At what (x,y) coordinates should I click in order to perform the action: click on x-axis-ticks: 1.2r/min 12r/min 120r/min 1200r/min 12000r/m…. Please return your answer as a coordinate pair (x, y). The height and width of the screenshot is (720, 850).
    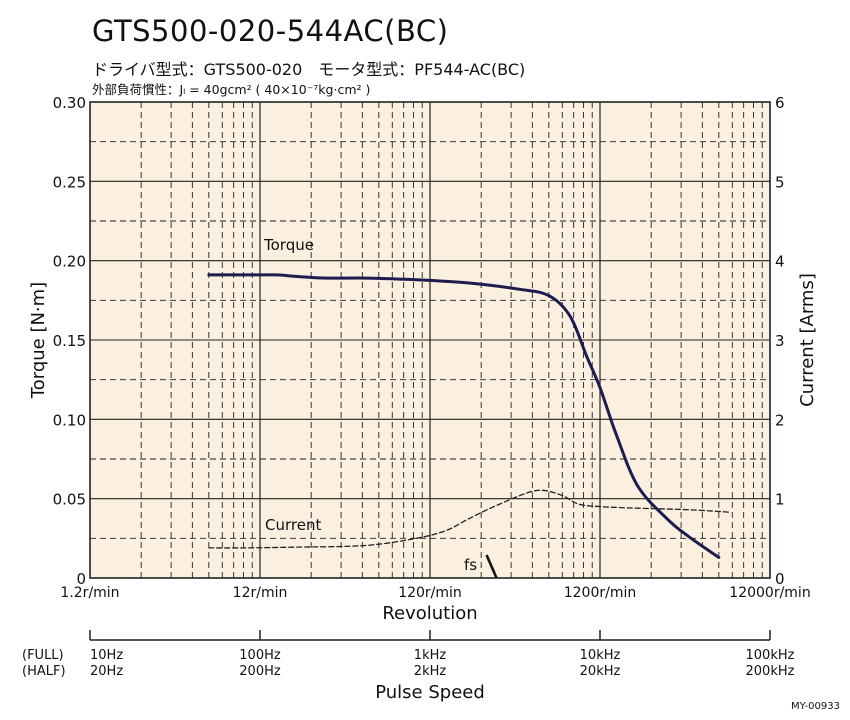
    Looking at the image, I should click on (435, 593).